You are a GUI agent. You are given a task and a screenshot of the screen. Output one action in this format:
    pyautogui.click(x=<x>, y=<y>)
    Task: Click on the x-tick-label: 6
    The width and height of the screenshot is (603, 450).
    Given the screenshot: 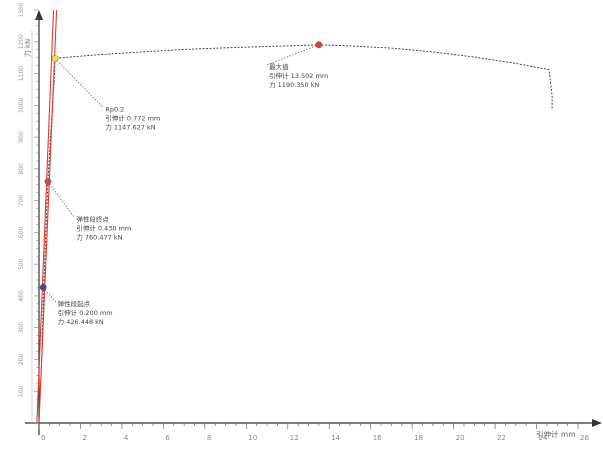 What is the action you would take?
    pyautogui.click(x=167, y=438)
    